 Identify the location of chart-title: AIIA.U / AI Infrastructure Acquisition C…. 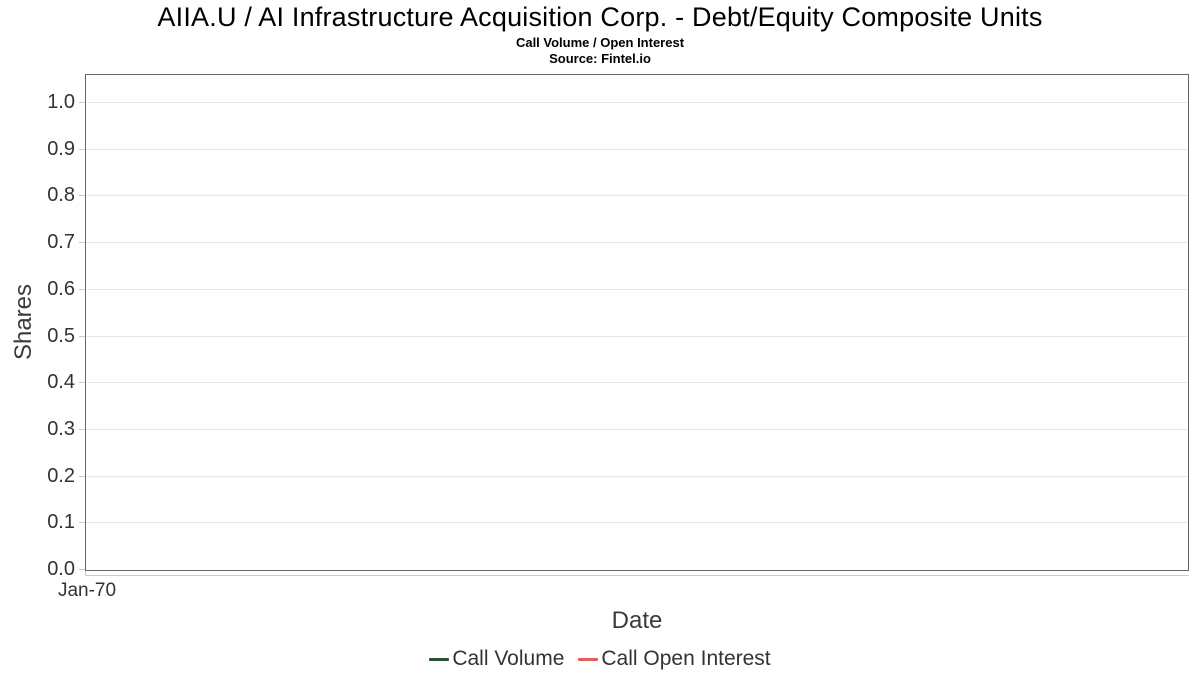
(600, 17).